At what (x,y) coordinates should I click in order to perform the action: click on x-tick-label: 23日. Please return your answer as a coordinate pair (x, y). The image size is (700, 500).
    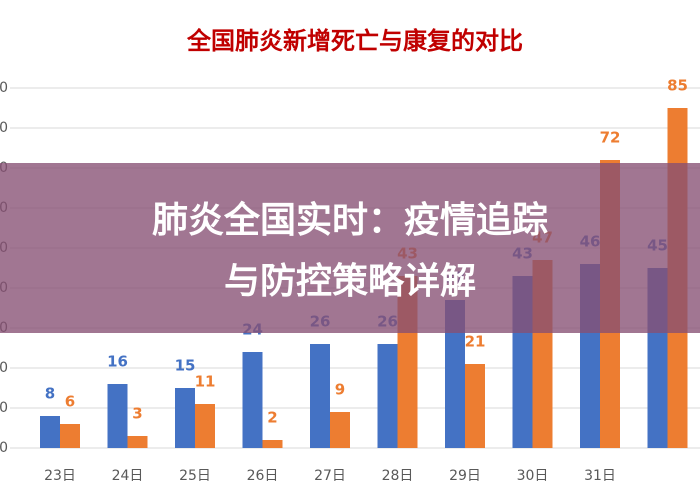
    Looking at the image, I should click on (60, 476).